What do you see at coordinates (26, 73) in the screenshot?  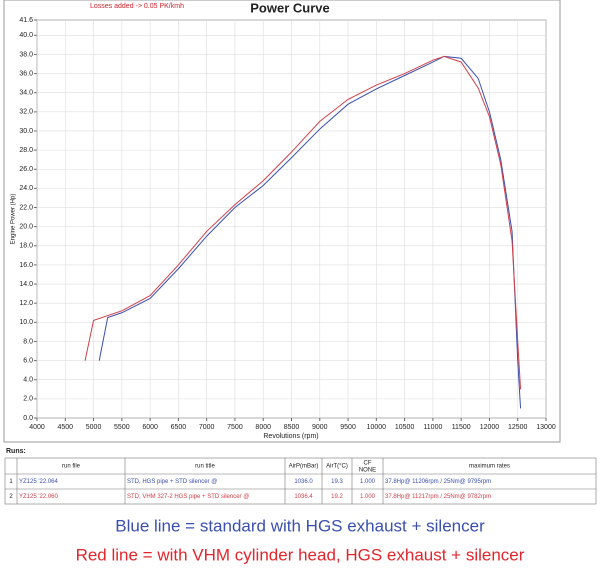 I see `y-tick-label: 36.0` at bounding box center [26, 73].